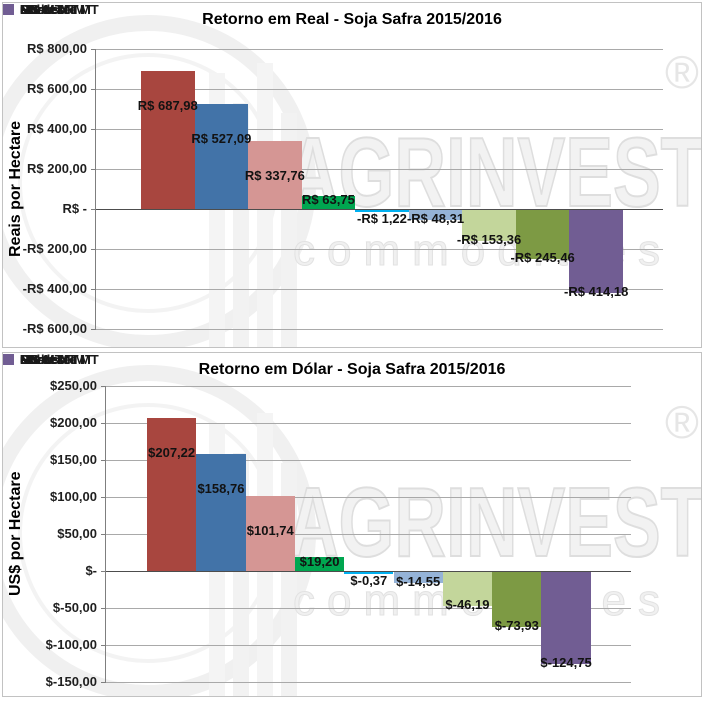 This screenshot has width=706, height=703. Describe the element at coordinates (15, 189) in the screenshot. I see `y-axis-title: Reais por Hectare` at that location.